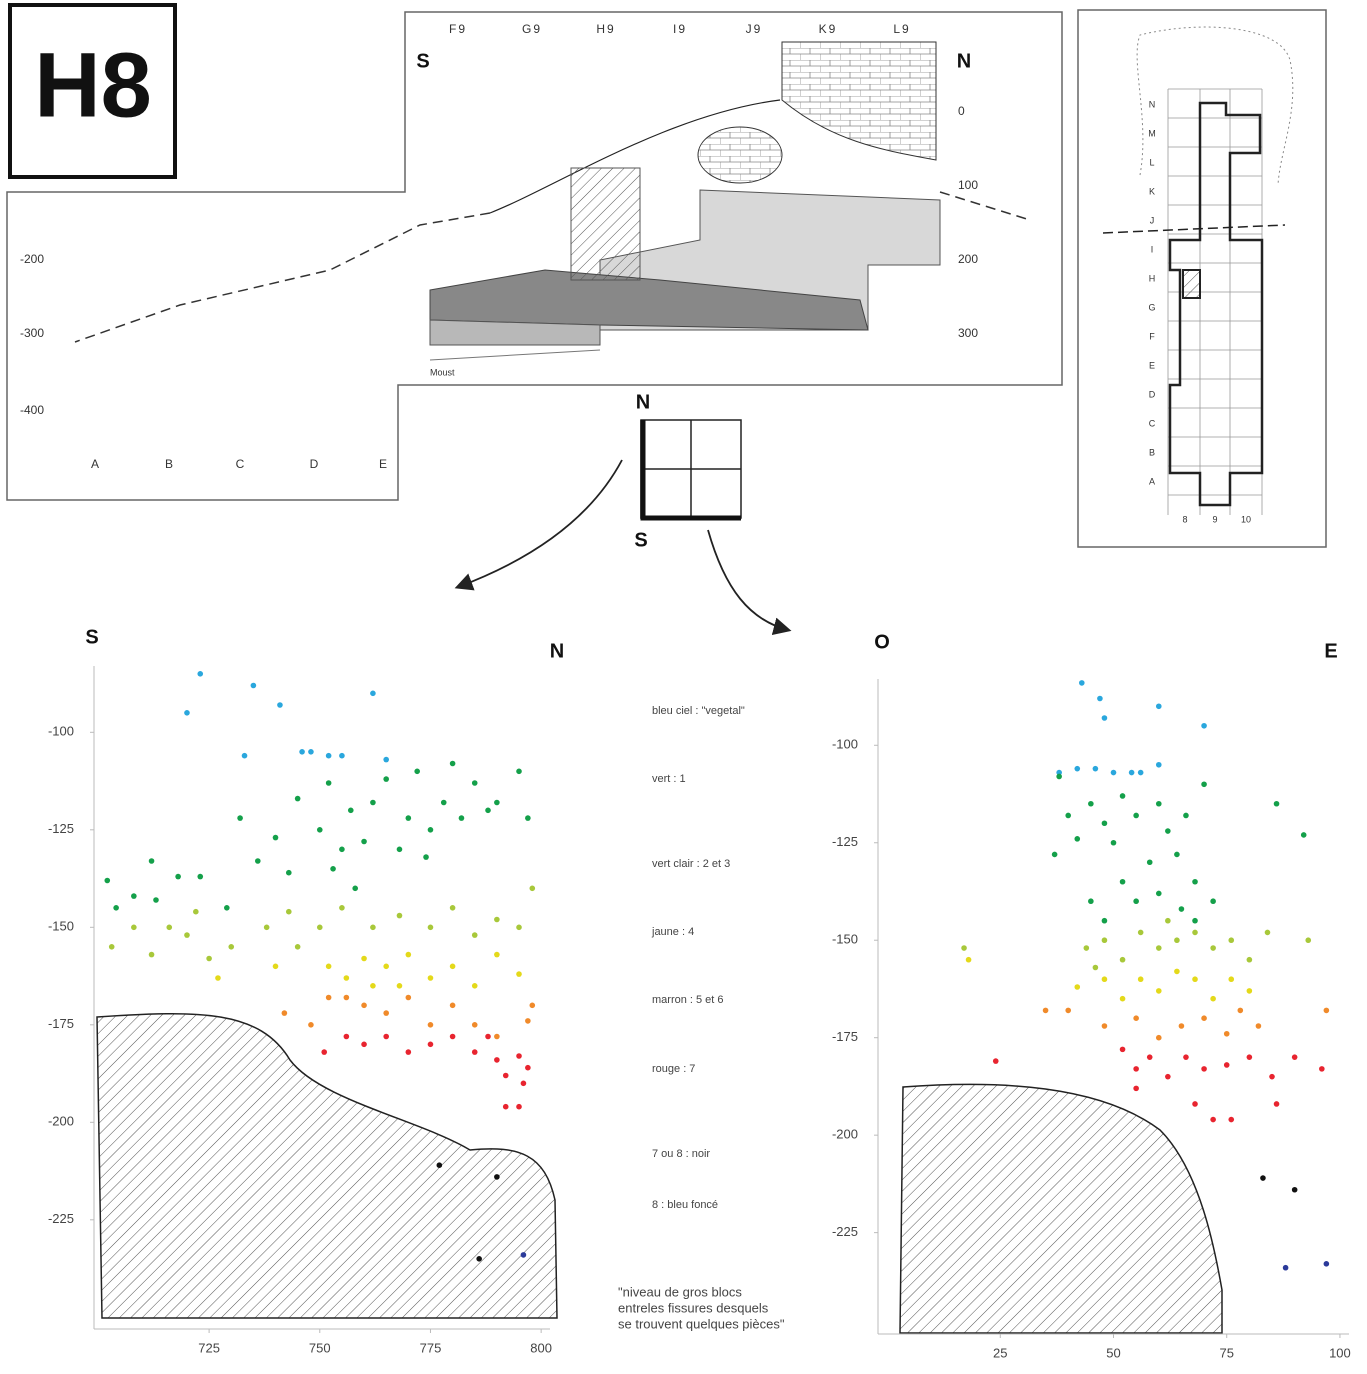 Image resolution: width=1367 pixels, height=1374 pixels. Describe the element at coordinates (882, 642) in the screenshot. I see `corner-label: O` at that location.